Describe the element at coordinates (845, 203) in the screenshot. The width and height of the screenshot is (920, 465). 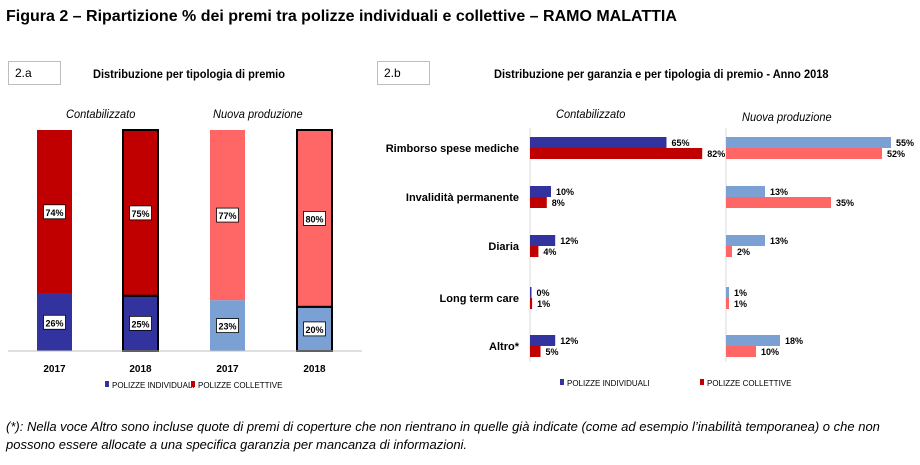
I see `data-label: 35%` at that location.